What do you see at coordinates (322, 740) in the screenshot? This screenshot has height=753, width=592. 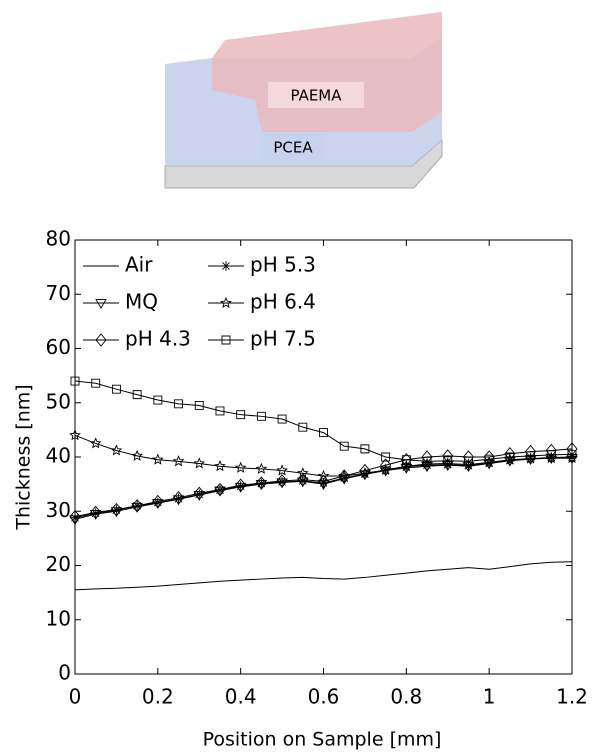 I see `x-axis-label: Position on Sample [mm]` at bounding box center [322, 740].